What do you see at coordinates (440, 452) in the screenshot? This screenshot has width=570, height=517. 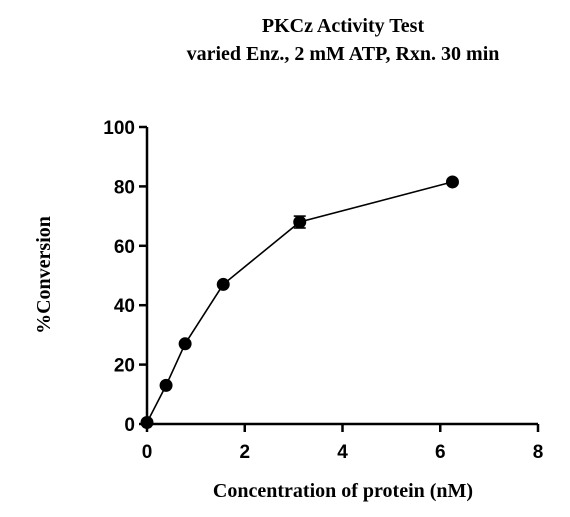 I see `x-tick-label: 6` at bounding box center [440, 452].